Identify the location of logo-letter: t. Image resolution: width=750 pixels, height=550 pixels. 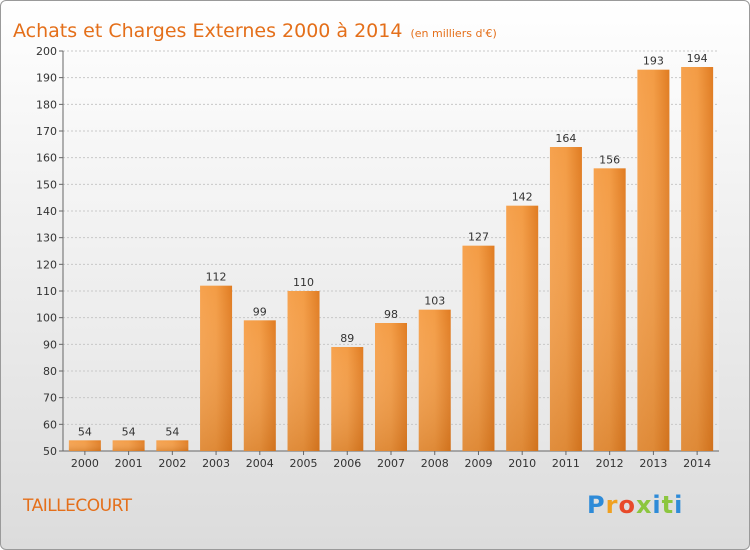
(668, 505).